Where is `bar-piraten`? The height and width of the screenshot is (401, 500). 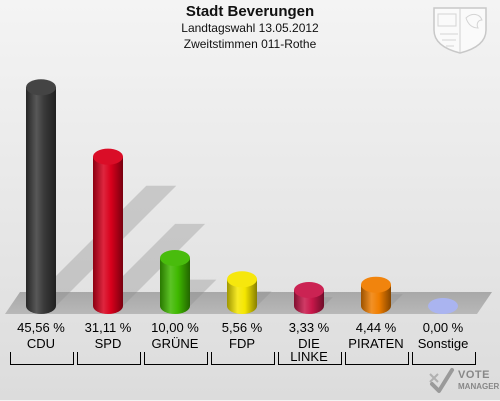 bar-piraten is located at coordinates (376, 295).